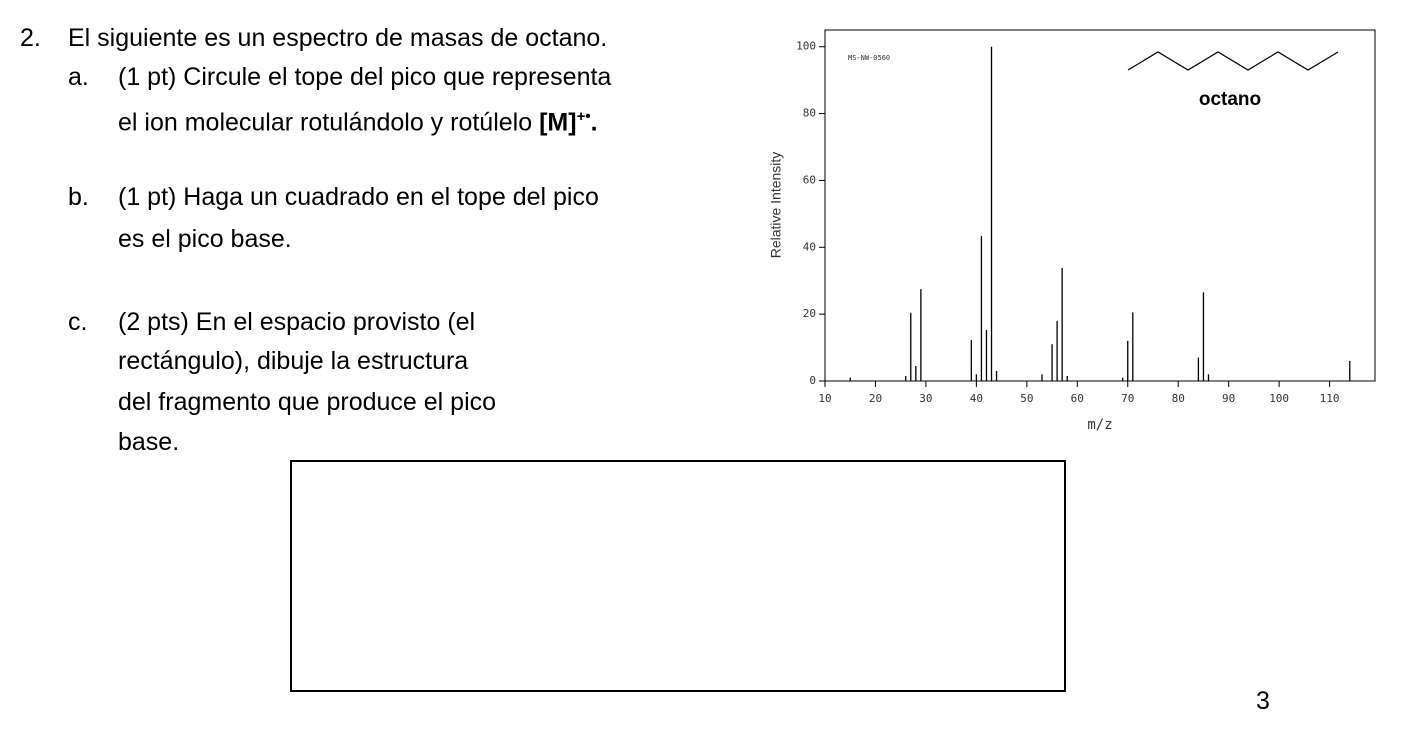 The width and height of the screenshot is (1416, 738). What do you see at coordinates (1330, 398) in the screenshot?
I see `x-tick-label: 110` at bounding box center [1330, 398].